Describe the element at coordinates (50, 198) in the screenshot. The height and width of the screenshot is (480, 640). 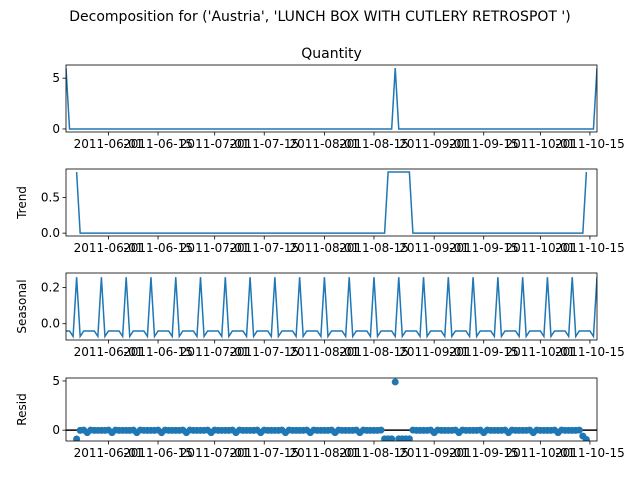
I see `y-tick-label: 0.5` at that location.